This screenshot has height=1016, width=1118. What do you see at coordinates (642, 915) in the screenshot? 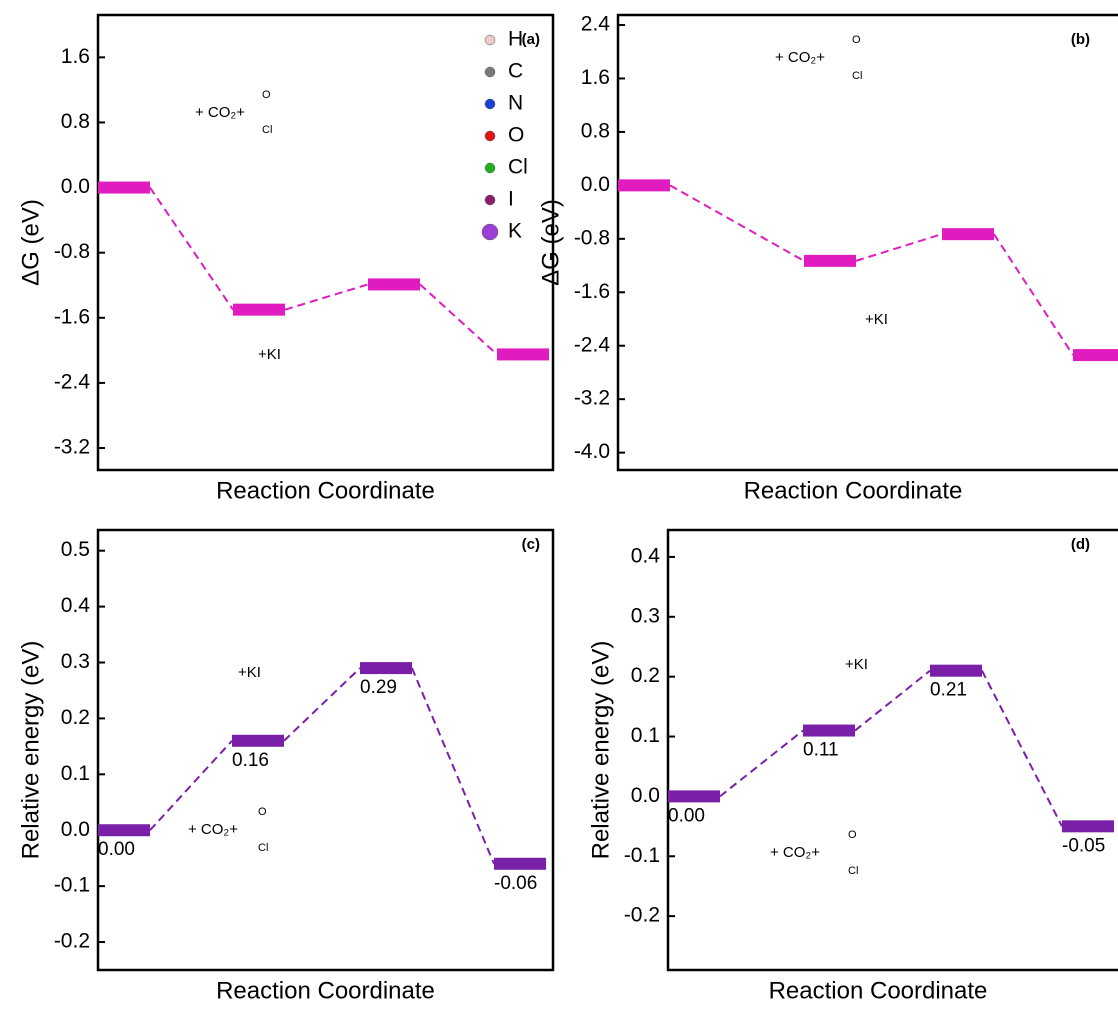
I see `y-tick-label: -0.2` at bounding box center [642, 915].